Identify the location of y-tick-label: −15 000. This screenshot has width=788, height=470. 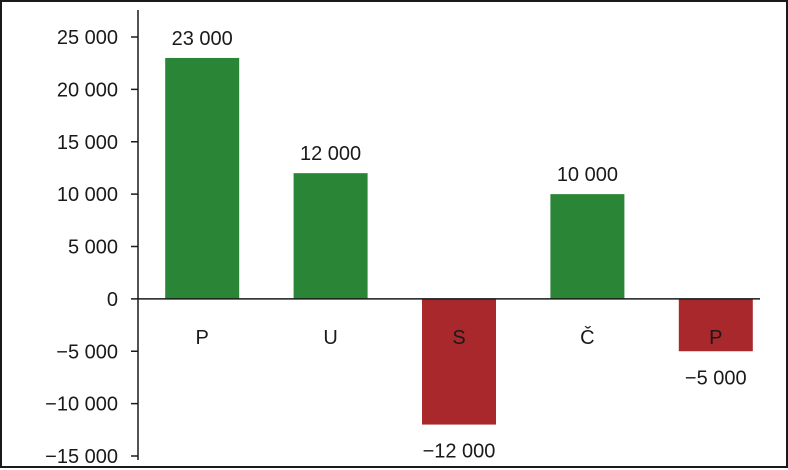
(81, 457).